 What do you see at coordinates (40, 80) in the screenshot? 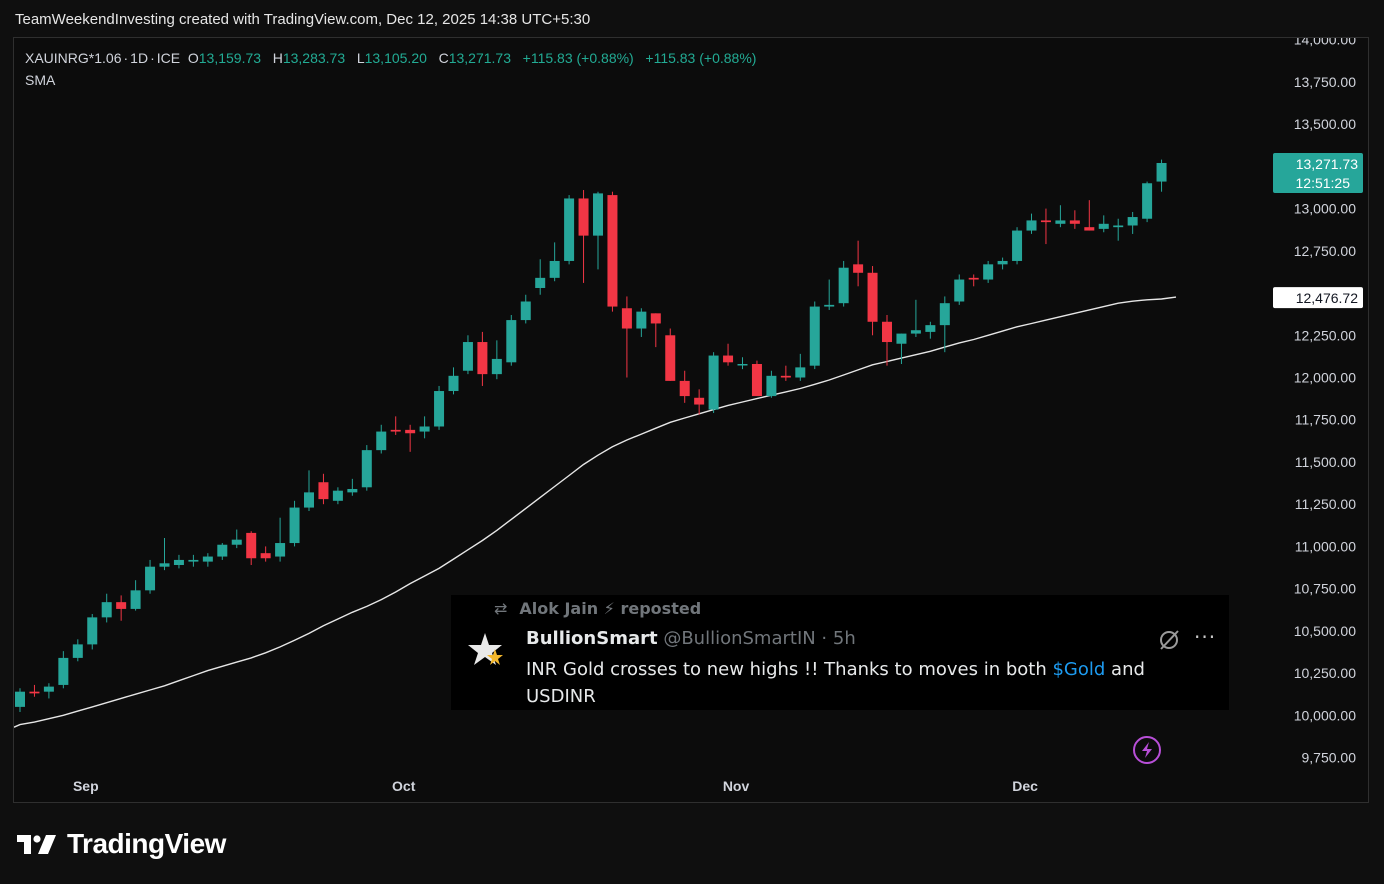
I see `sma-indicator-label: SMA` at bounding box center [40, 80].